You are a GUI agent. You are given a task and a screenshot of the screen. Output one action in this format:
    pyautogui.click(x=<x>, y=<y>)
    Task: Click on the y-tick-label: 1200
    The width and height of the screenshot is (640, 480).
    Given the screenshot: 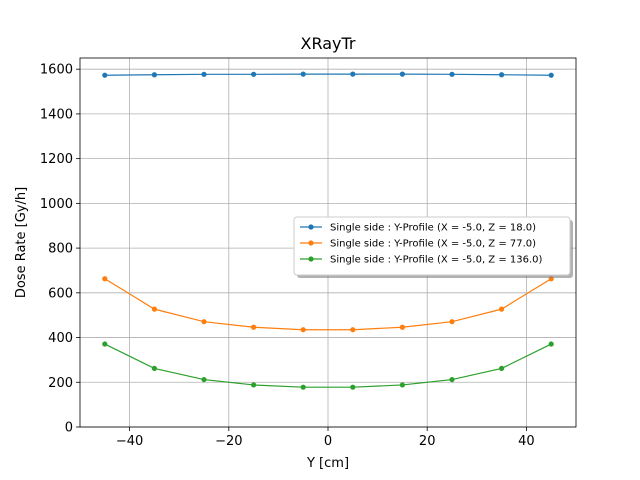 What is the action you would take?
    pyautogui.click(x=56, y=159)
    